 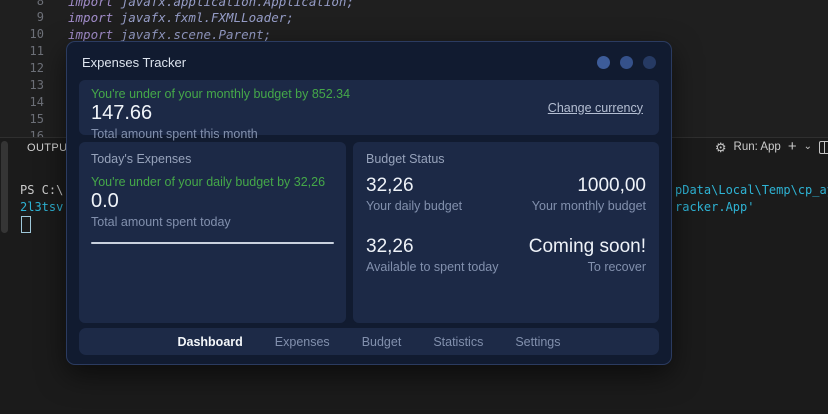 I want to click on todays-expenses-header: Today's Expenses, so click(x=141, y=159).